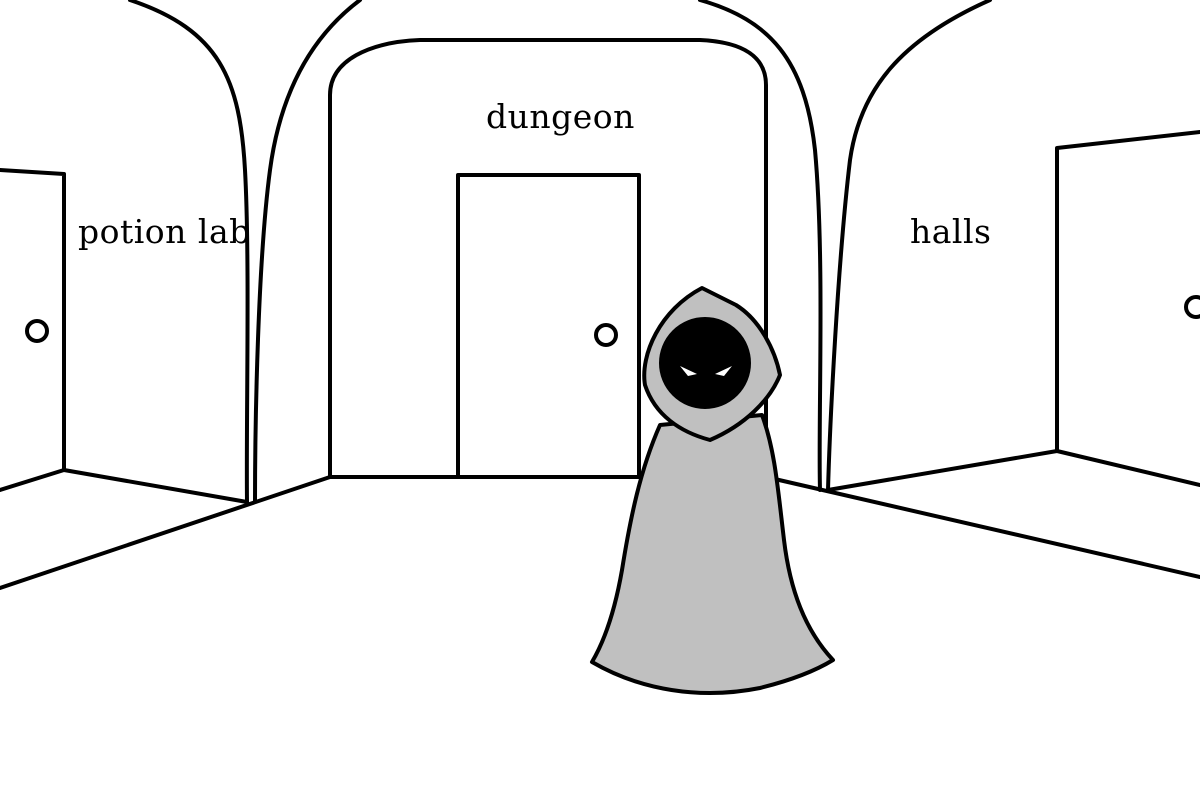  What do you see at coordinates (723, 371) in the screenshot?
I see `figure-right-eye` at bounding box center [723, 371].